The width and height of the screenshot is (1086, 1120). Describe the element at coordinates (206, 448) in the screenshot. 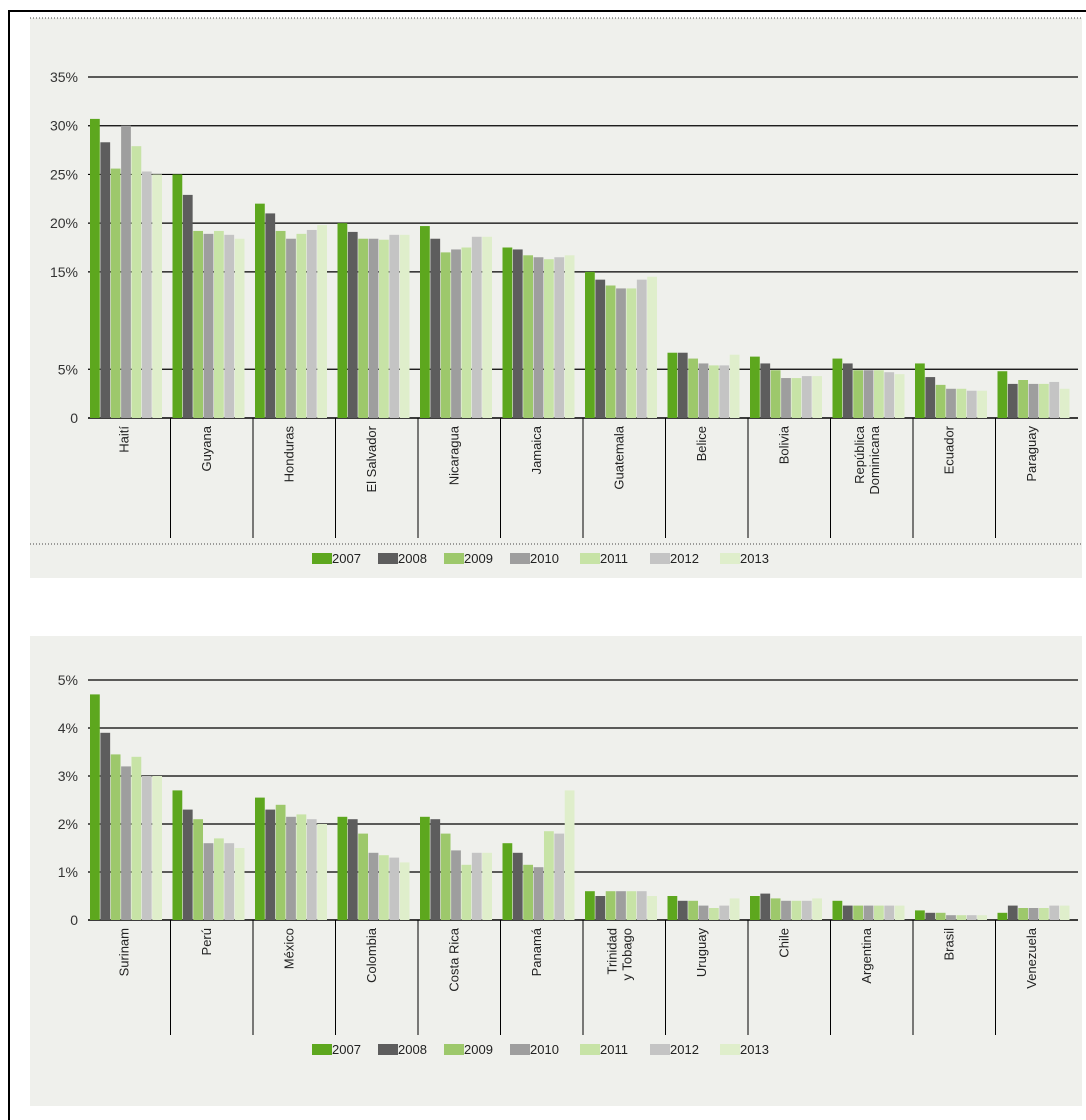

I see `x-category-label: Guyana` at that location.